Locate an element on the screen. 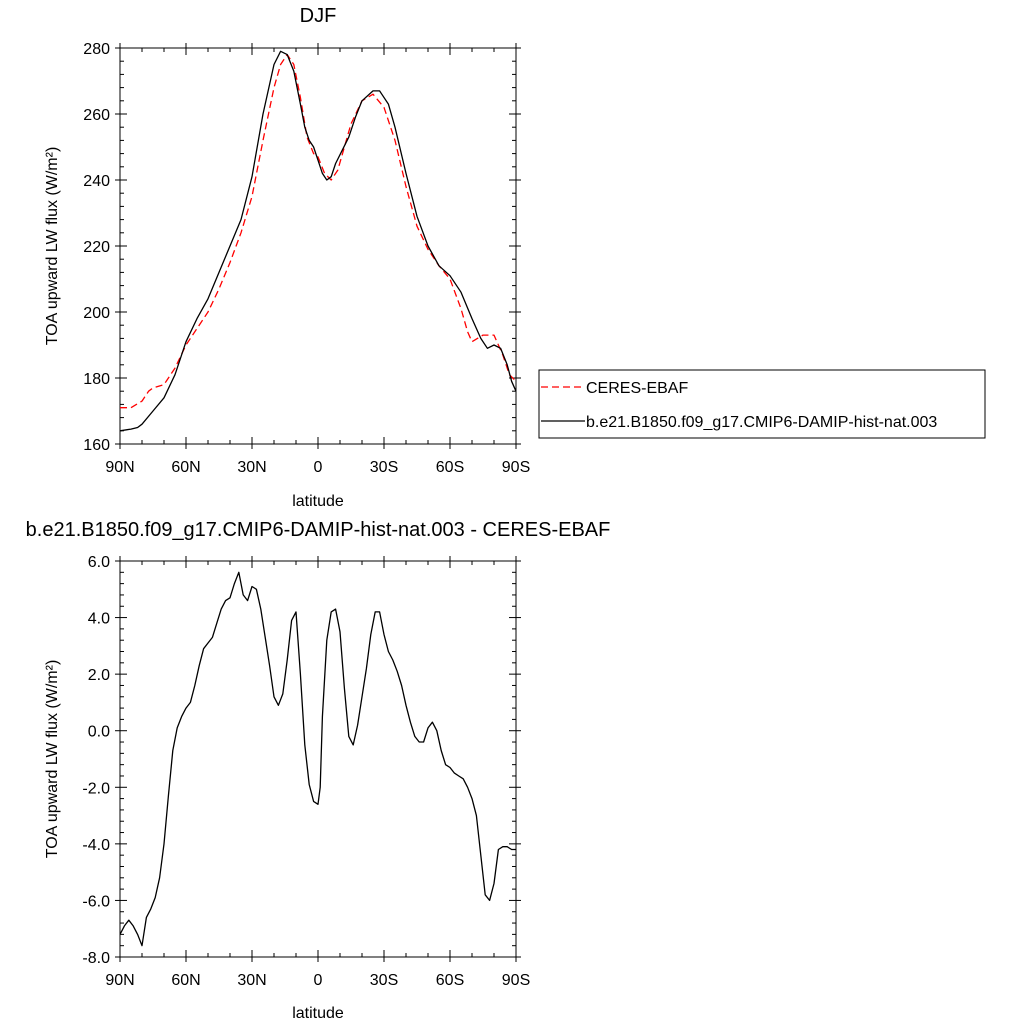  top-x-tick-label: 30S is located at coordinates (384, 467).